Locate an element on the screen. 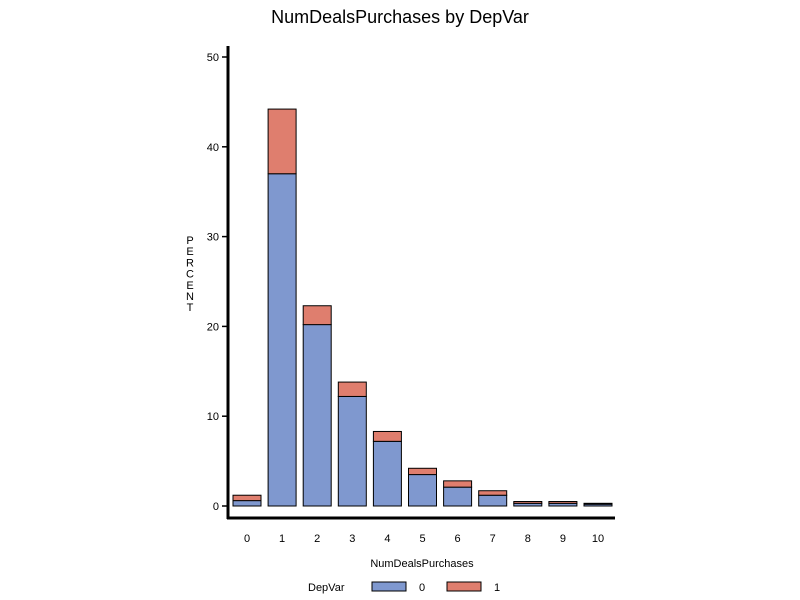  x-tick-label: 2 is located at coordinates (317, 539).